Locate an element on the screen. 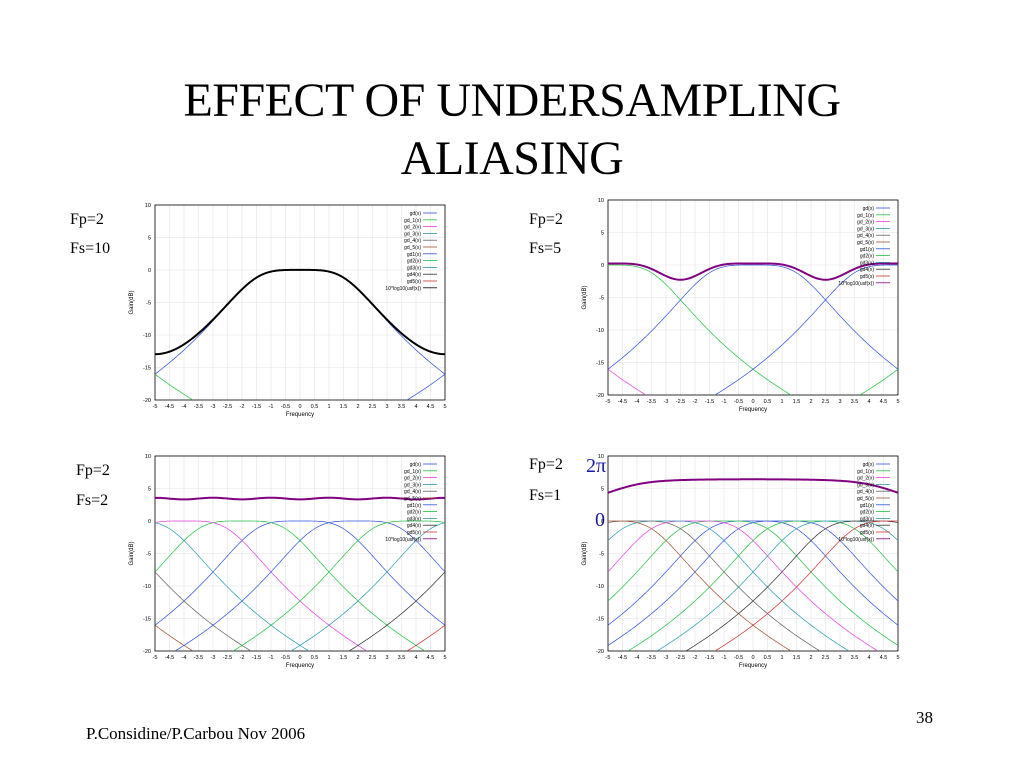 The image size is (1024, 768). x-tick-label: -1.5 is located at coordinates (709, 402).